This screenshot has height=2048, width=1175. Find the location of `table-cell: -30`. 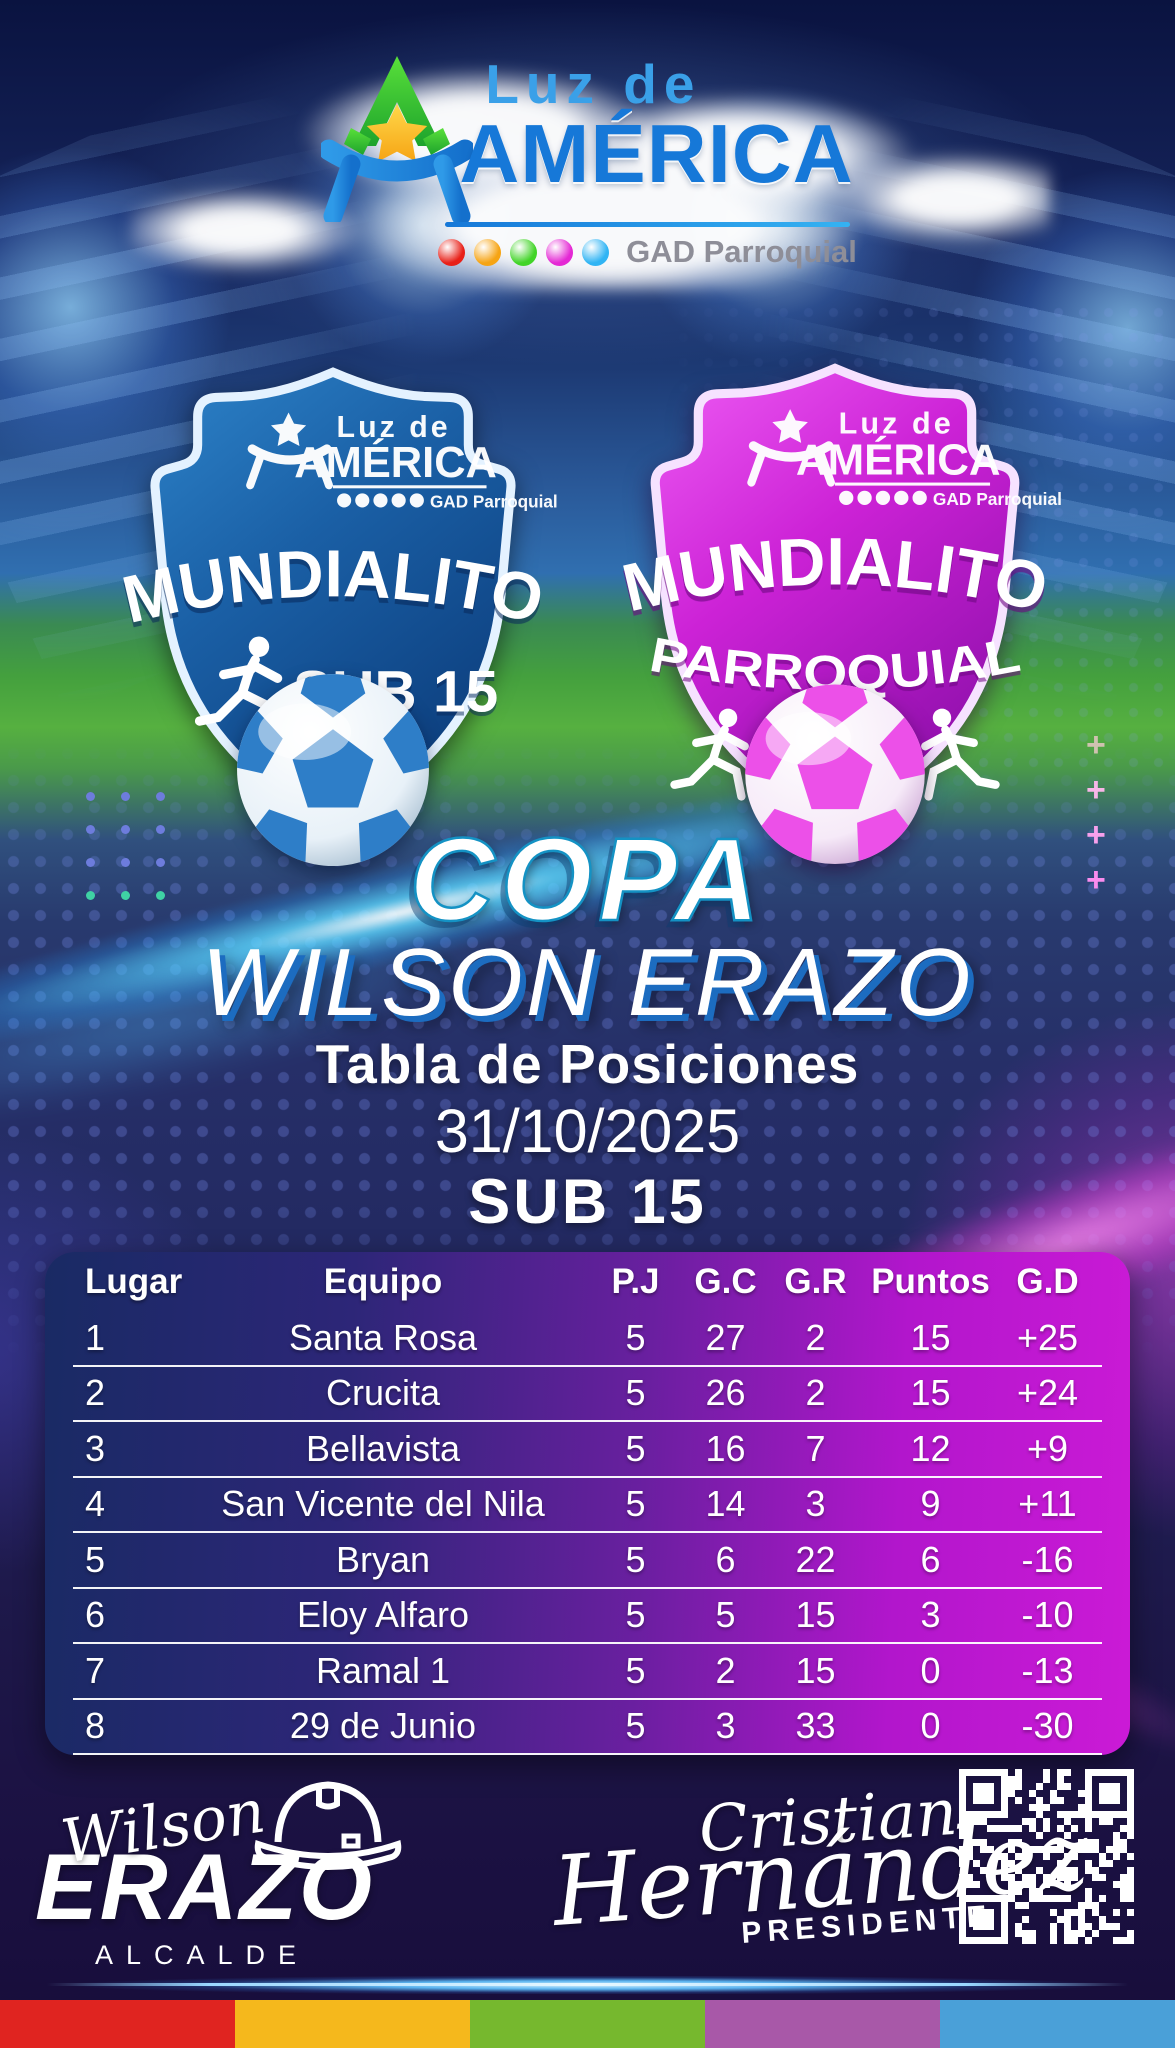

table-cell: -30 is located at coordinates (1047, 1726).